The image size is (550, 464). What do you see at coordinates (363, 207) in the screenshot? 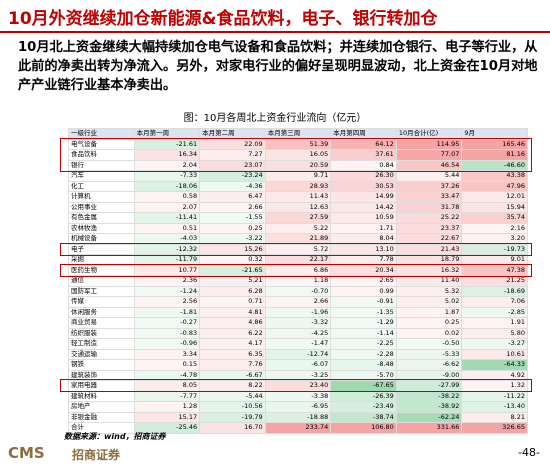
I see `cell: 14.42` at bounding box center [363, 207].